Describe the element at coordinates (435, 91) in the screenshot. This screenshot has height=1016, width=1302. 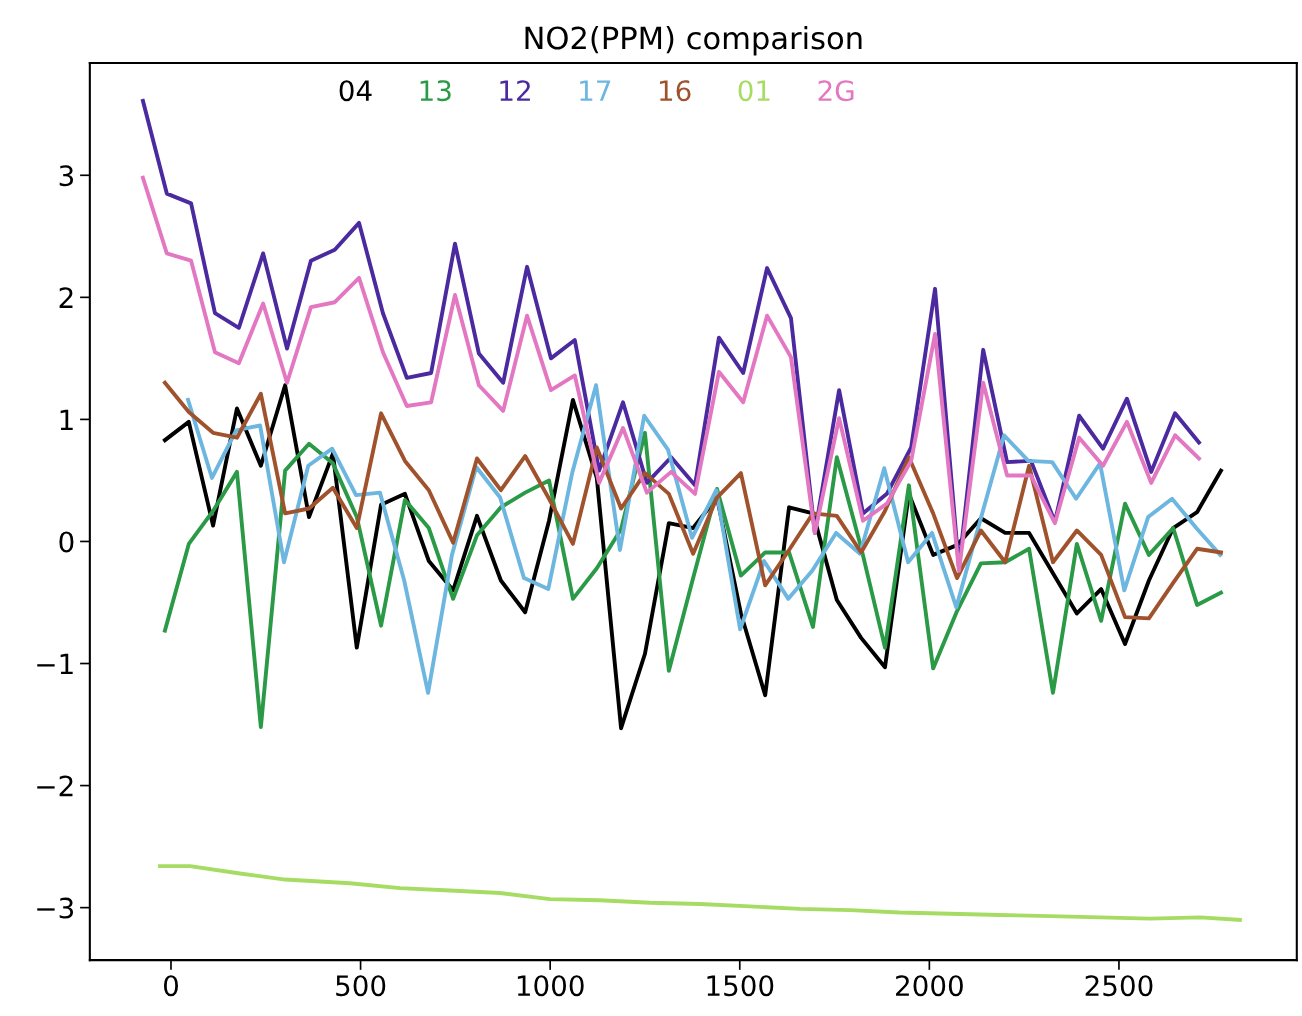
I see `text: 13` at that location.